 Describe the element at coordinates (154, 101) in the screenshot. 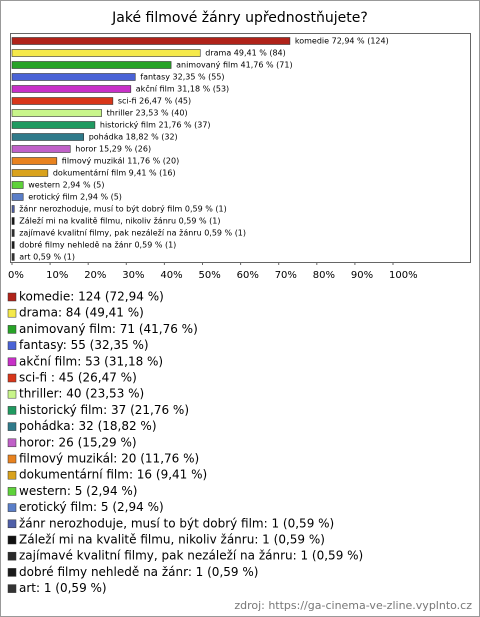

I see `bar-label: sci-fi 26,47 % (45)` at that location.